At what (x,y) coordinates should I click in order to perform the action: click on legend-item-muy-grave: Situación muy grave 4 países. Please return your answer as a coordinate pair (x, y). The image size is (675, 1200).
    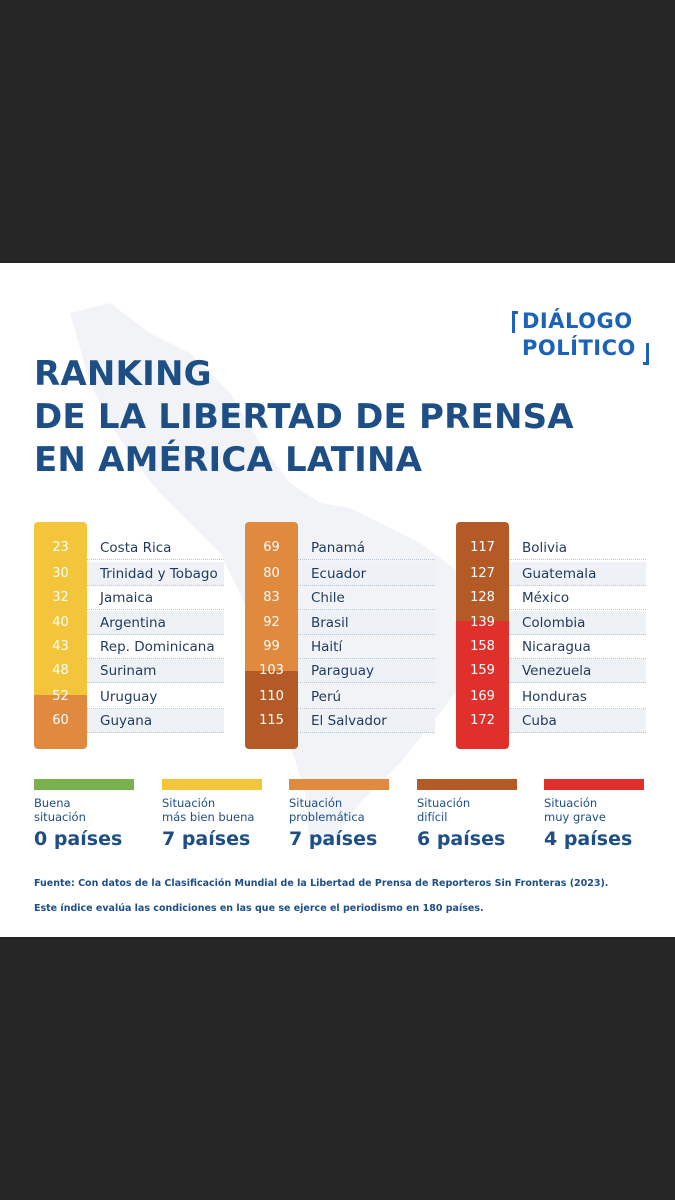
    Looking at the image, I should click on (595, 814).